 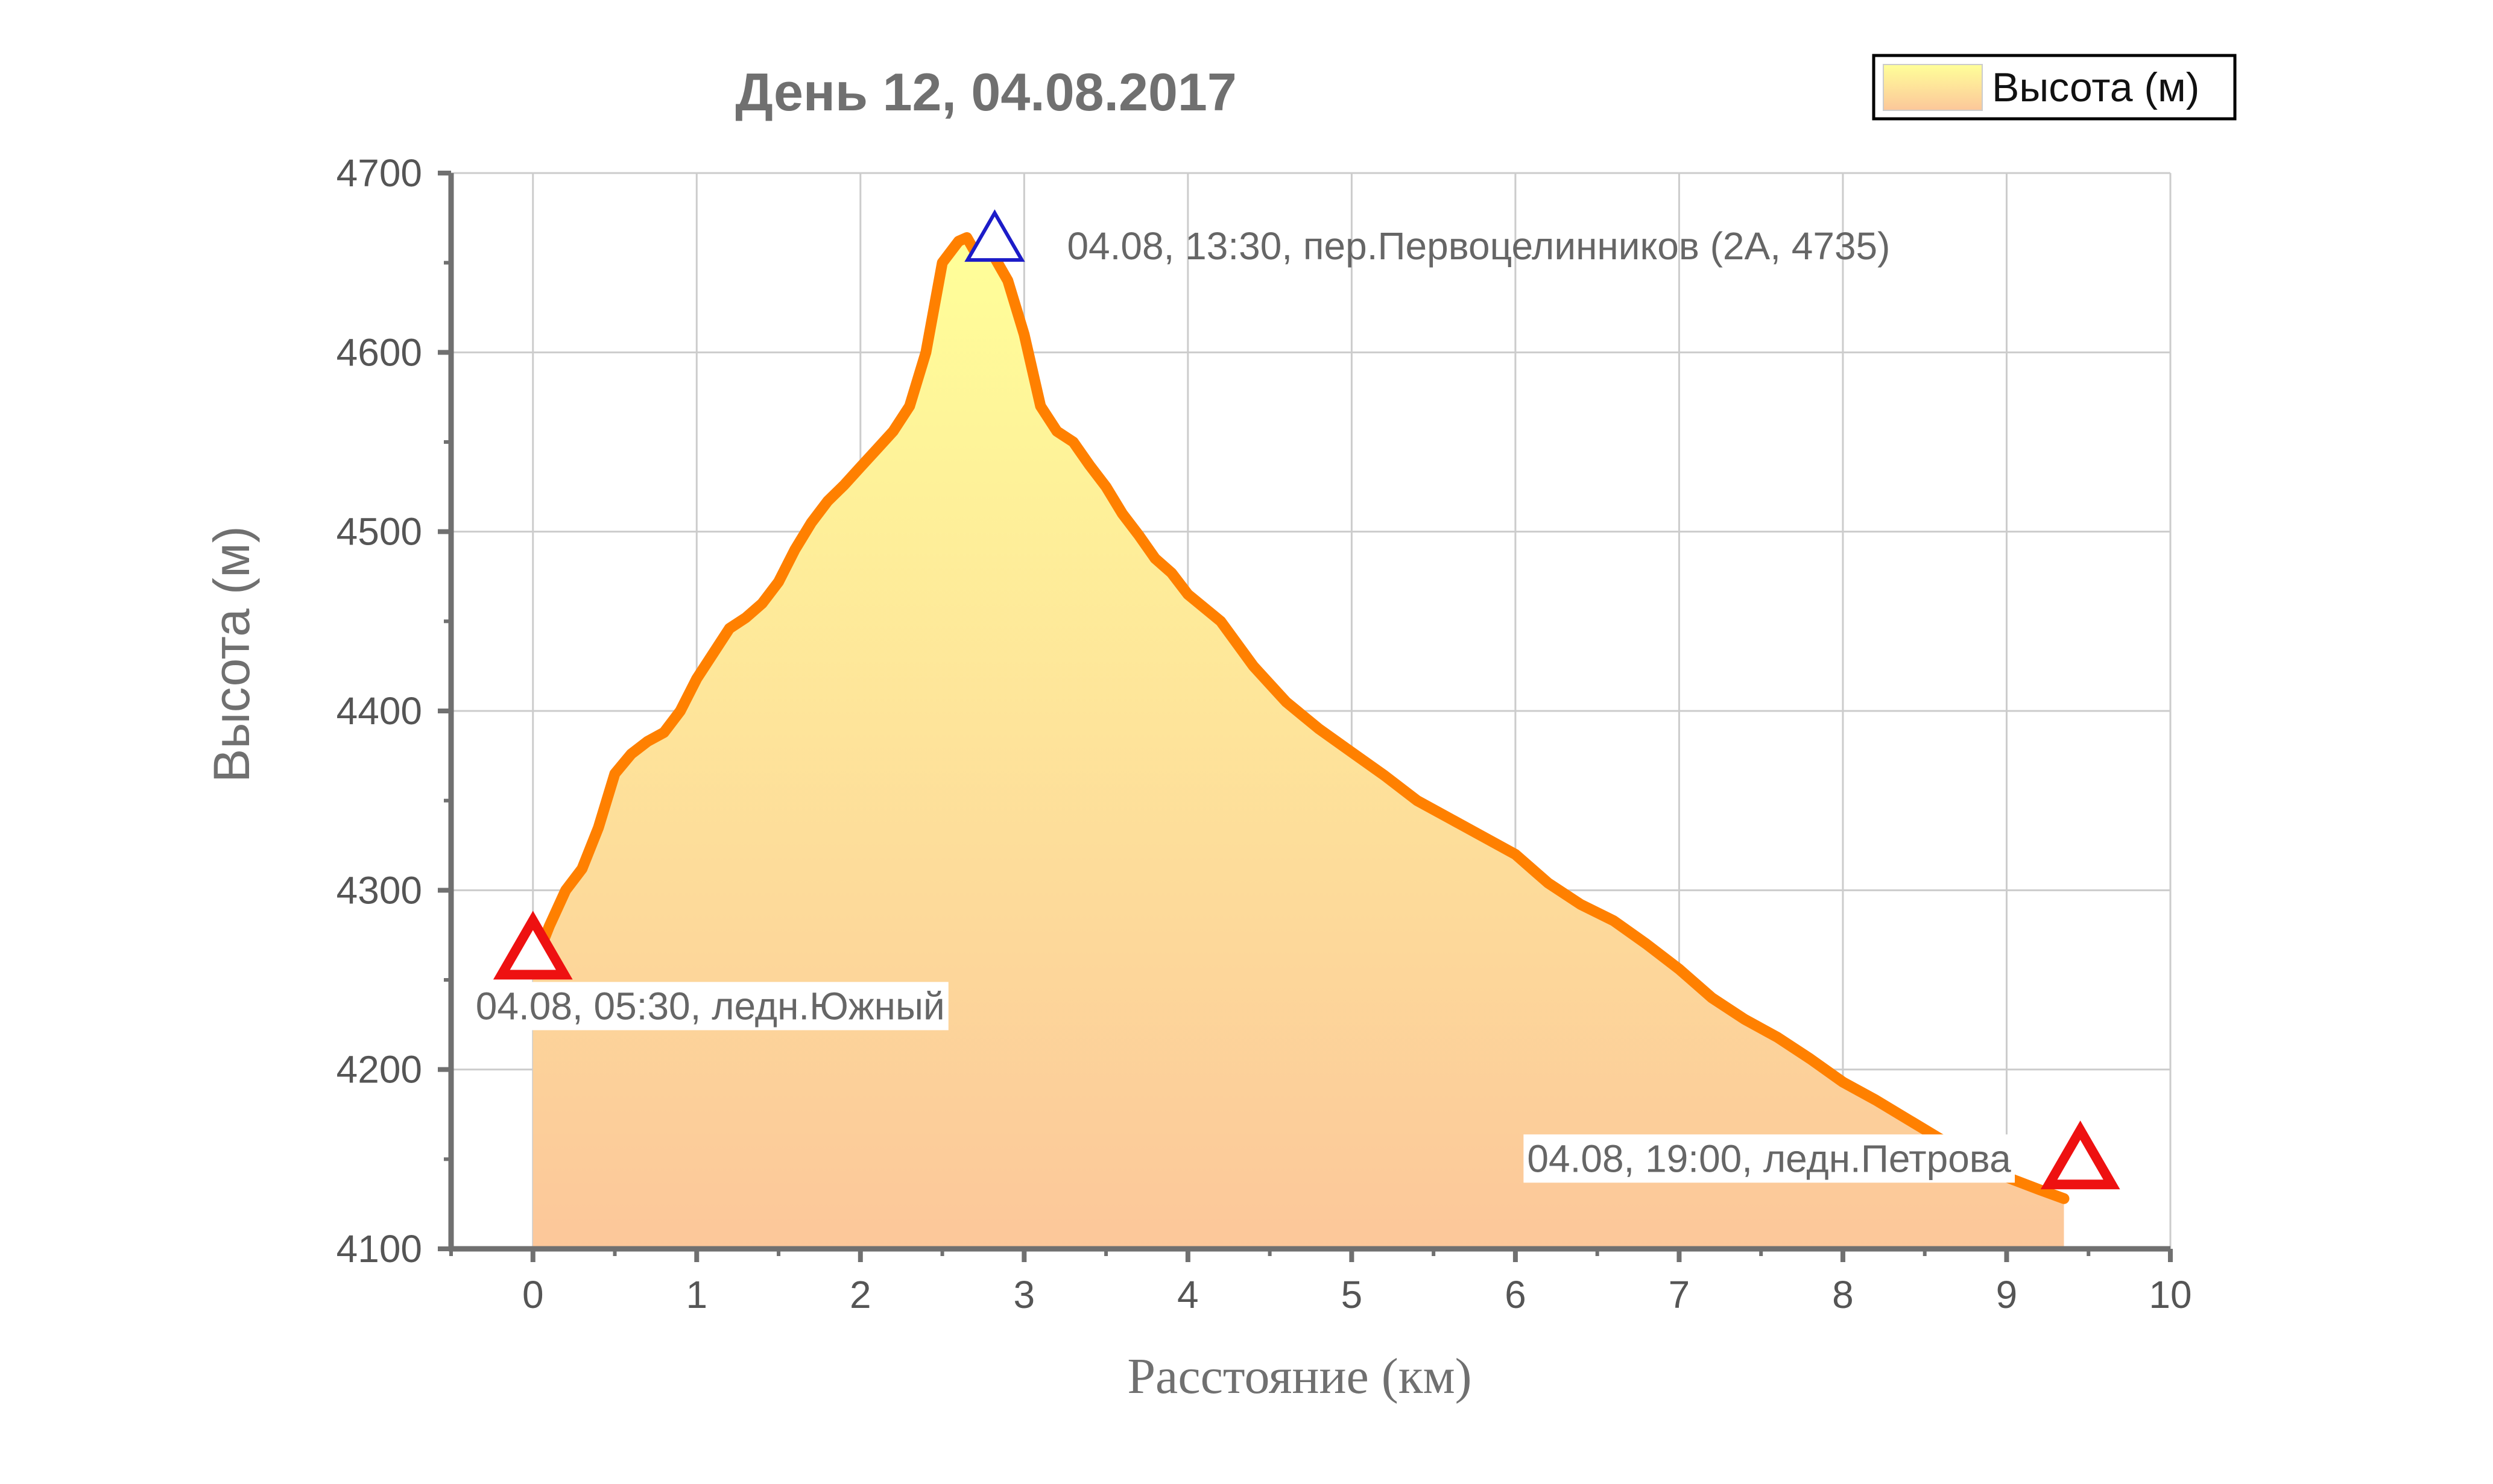 What do you see at coordinates (1299, 1376) in the screenshot?
I see `x-axis-label: Расстояние (км)` at bounding box center [1299, 1376].